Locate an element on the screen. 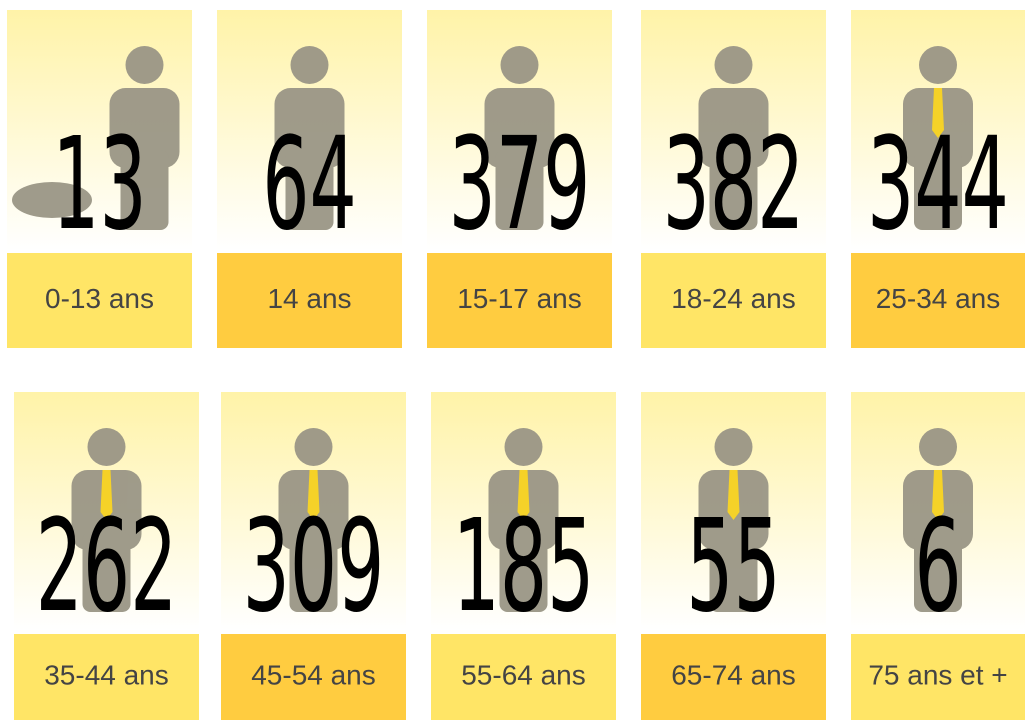 The width and height of the screenshot is (1025, 720). count: 382 is located at coordinates (734, 183).